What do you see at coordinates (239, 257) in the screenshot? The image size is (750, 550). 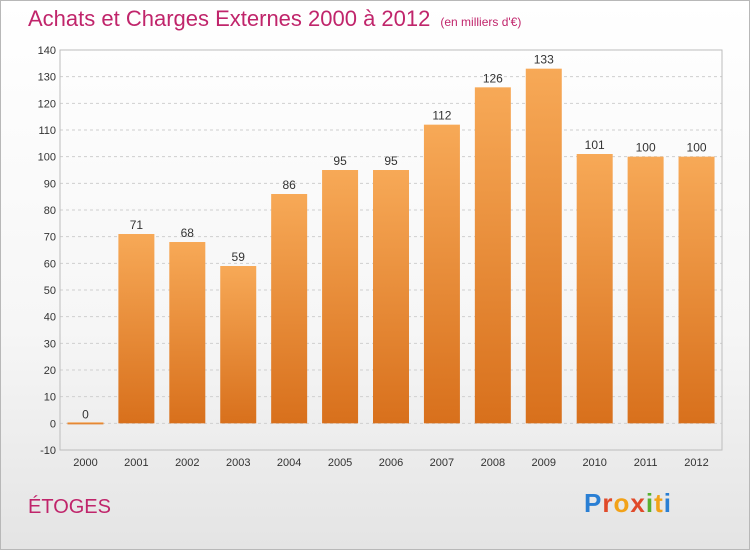 I see `data-label-2003: 59` at bounding box center [239, 257].